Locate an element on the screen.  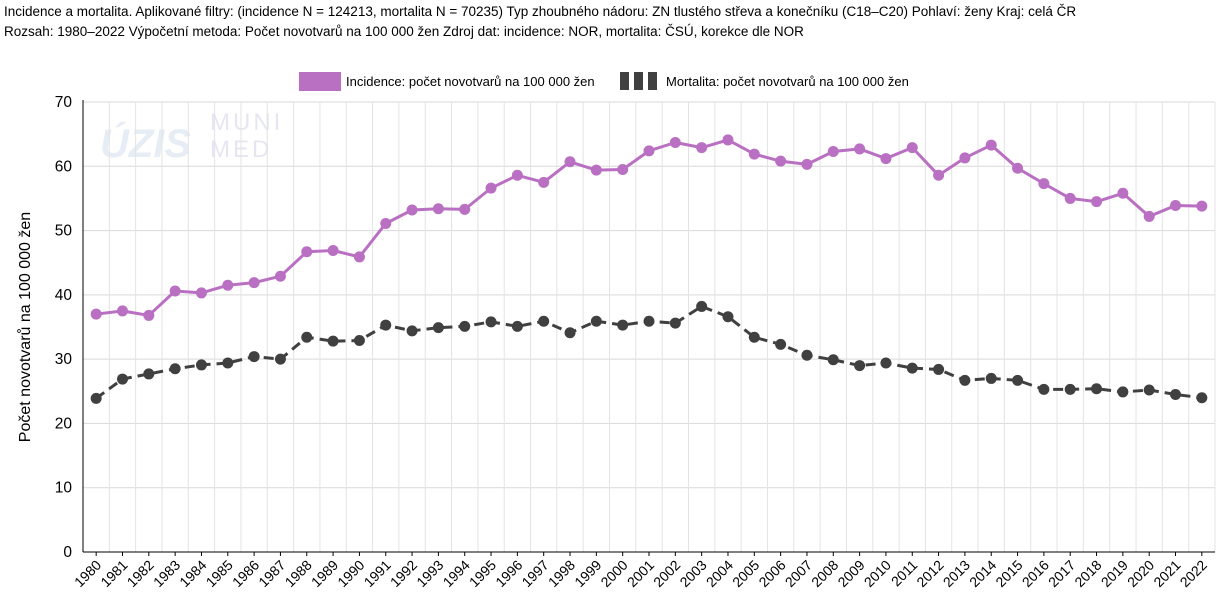
mortalita-point-1980 is located at coordinates (96, 398).